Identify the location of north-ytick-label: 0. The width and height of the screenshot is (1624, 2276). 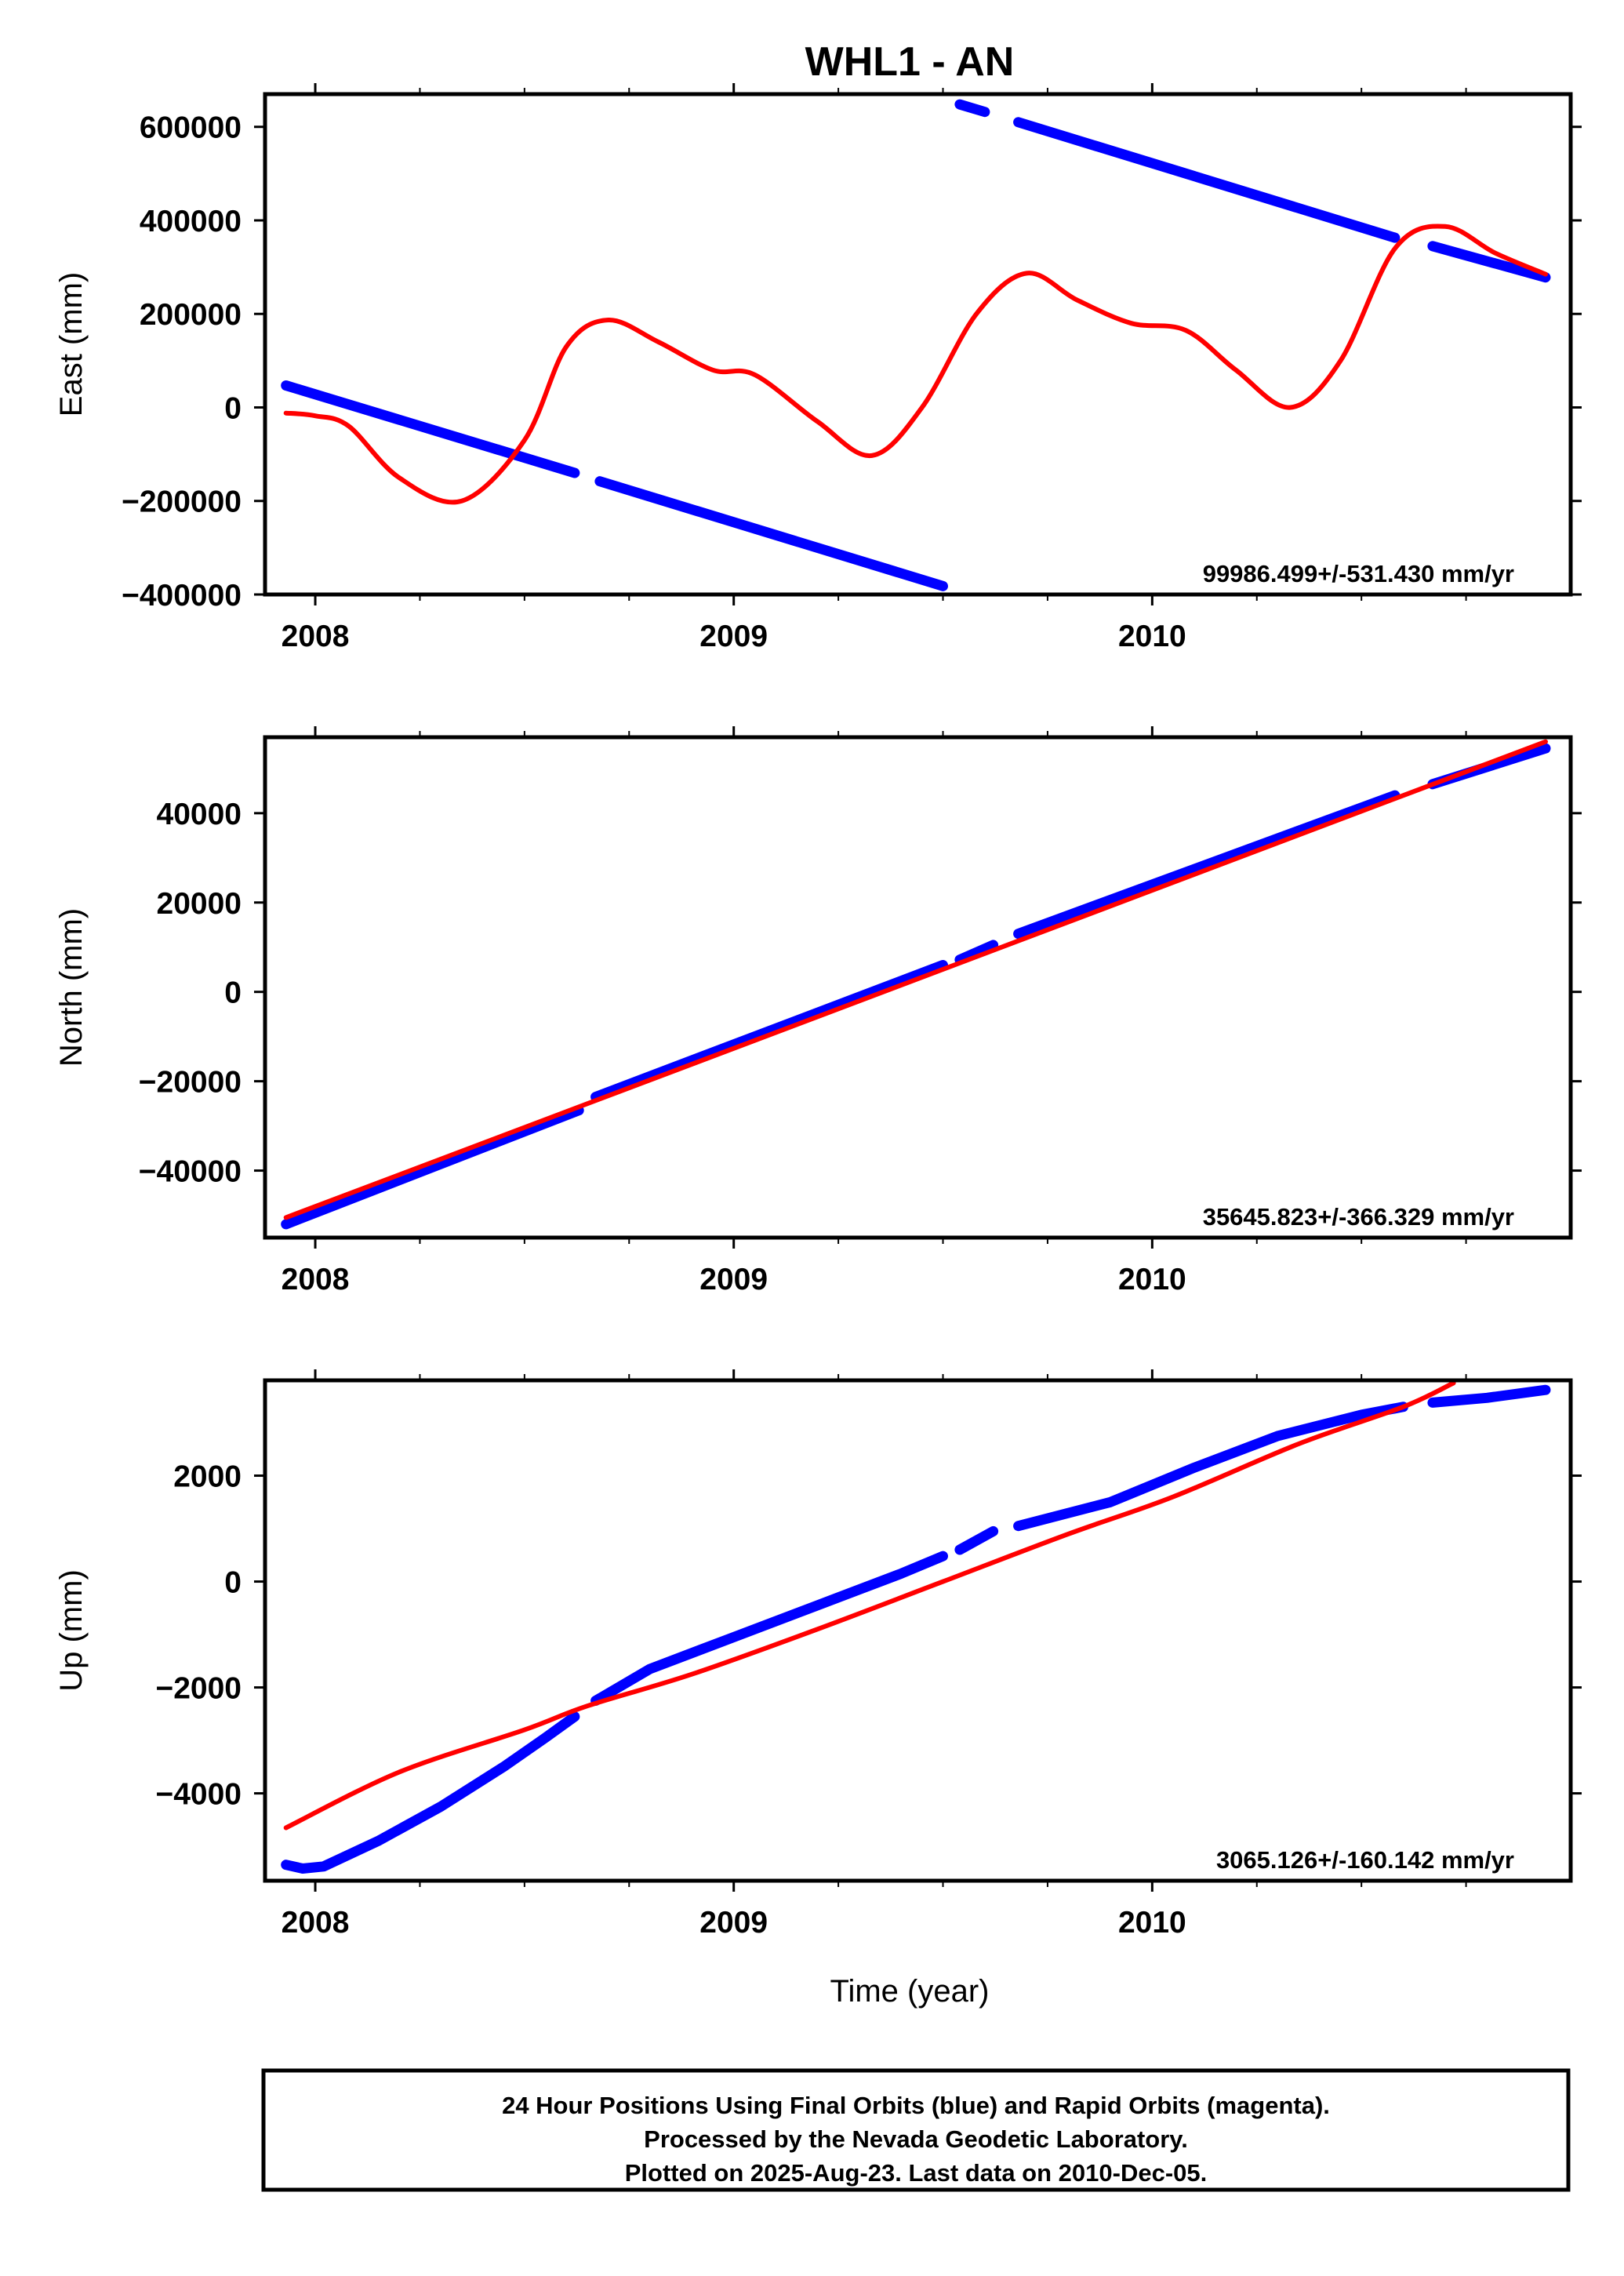
(233, 993).